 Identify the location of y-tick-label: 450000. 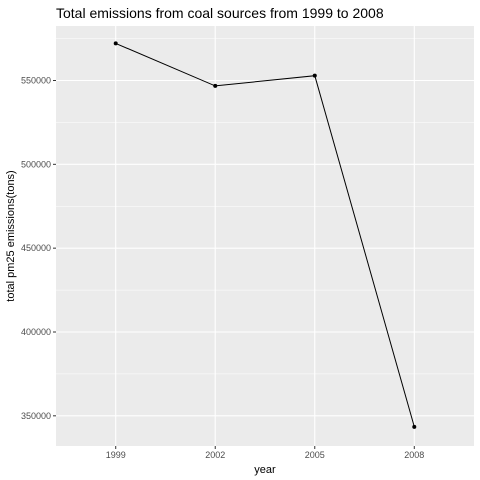
(36, 248).